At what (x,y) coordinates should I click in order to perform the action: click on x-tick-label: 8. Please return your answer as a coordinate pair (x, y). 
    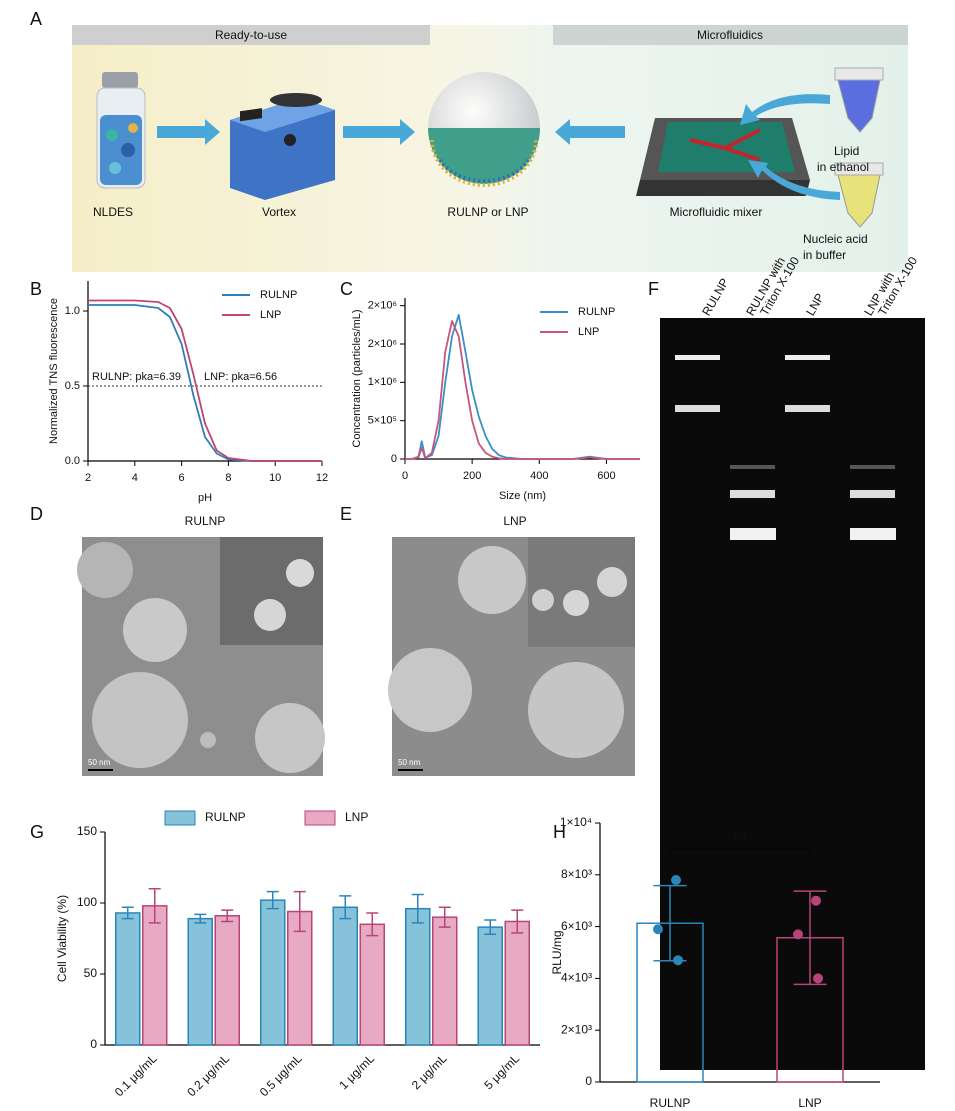
    Looking at the image, I should click on (228, 478).